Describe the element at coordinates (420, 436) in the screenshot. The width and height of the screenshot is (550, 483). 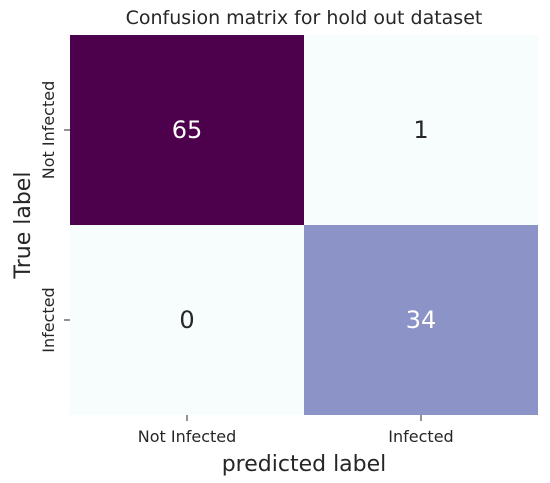
I see `x-tick-label-1: Infected` at that location.